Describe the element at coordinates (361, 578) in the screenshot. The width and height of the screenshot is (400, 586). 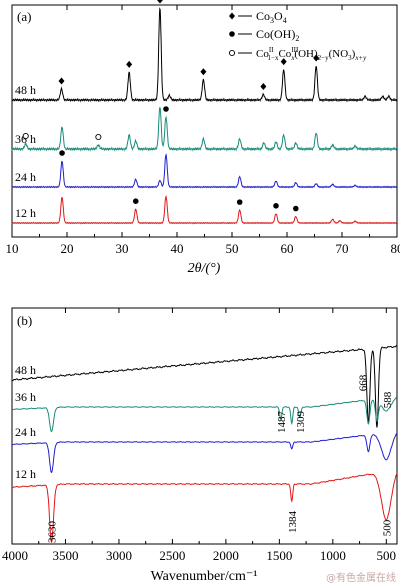
I see `watermark: @有色金属在线` at that location.